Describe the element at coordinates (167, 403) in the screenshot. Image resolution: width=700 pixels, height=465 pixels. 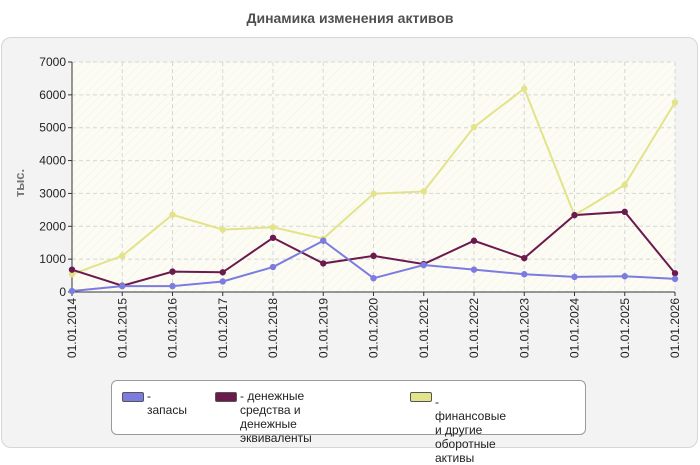
I see `legend-label-zapasy: - запасы` at that location.